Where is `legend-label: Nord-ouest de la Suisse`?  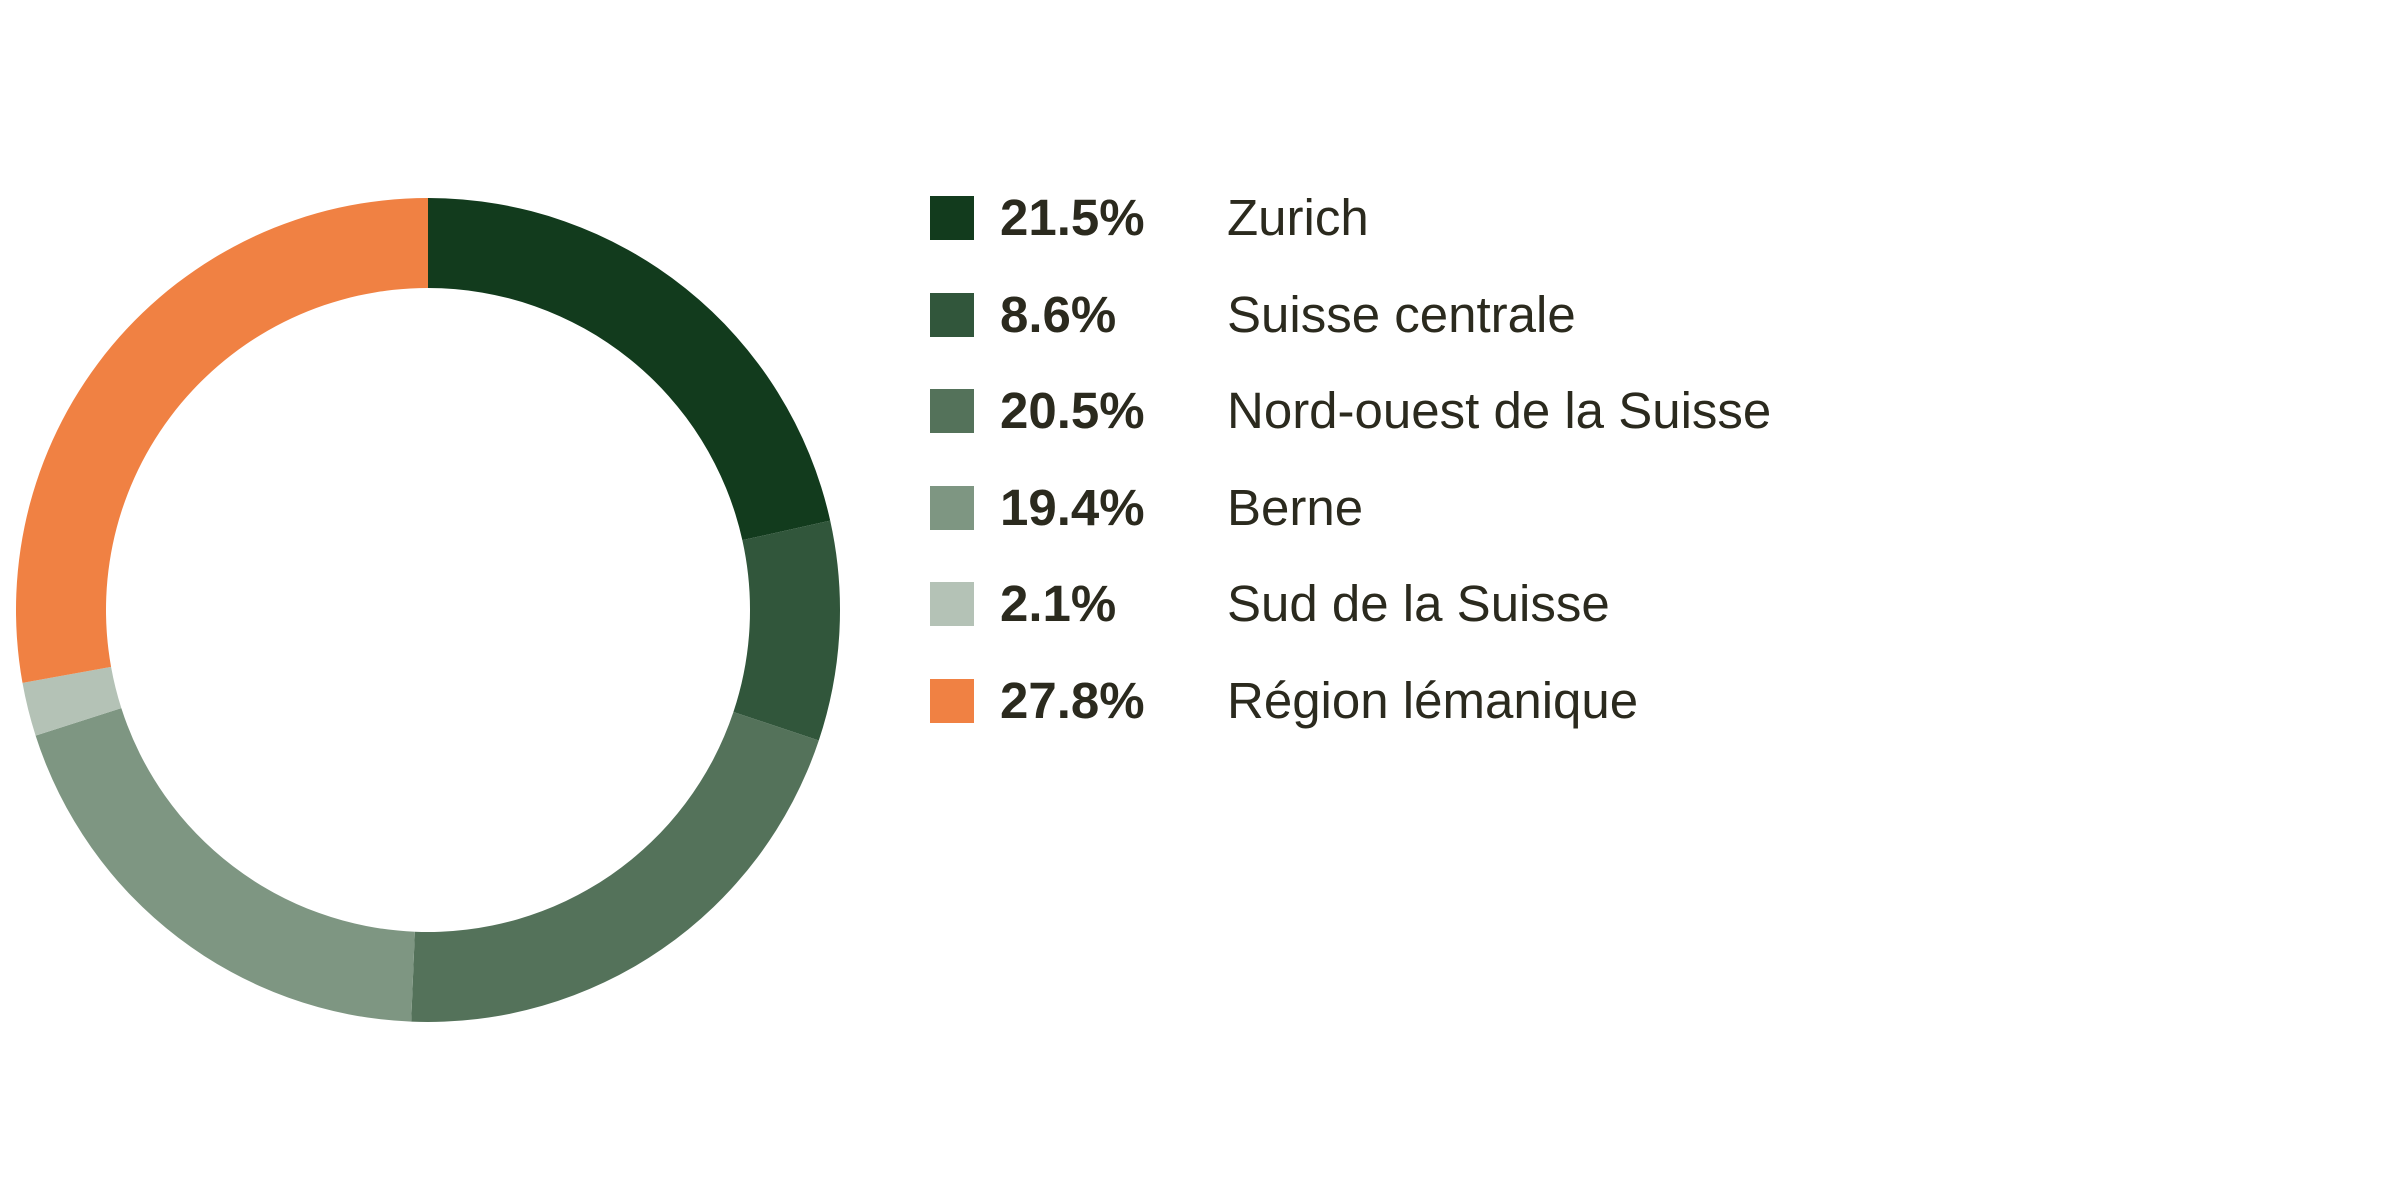 legend-label: Nord-ouest de la Suisse is located at coordinates (1499, 411).